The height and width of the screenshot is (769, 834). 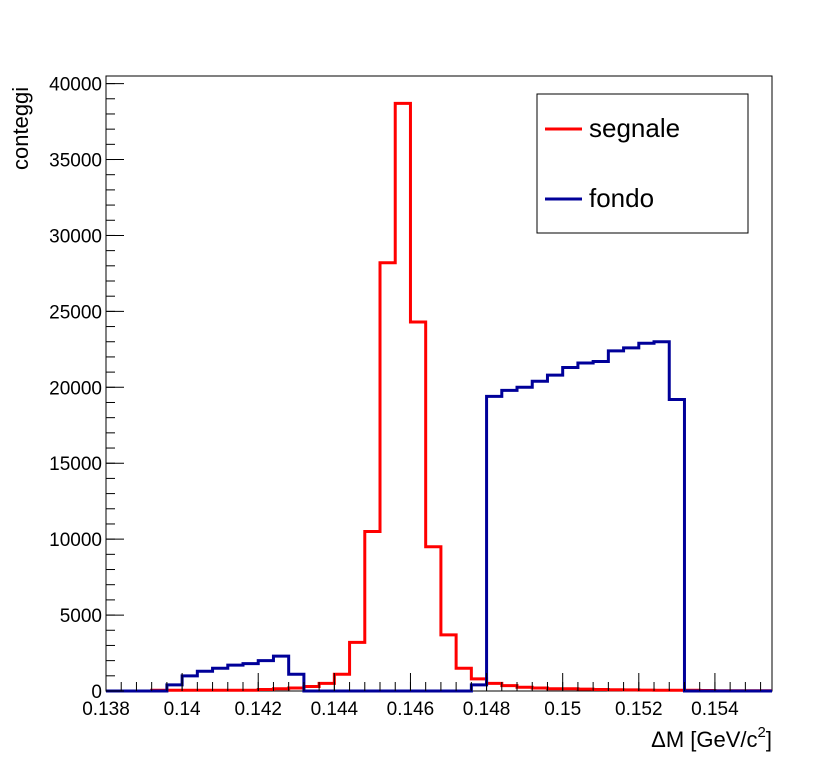 I want to click on x-axis-label-main: ΔM [GeV/c, so click(x=704, y=739).